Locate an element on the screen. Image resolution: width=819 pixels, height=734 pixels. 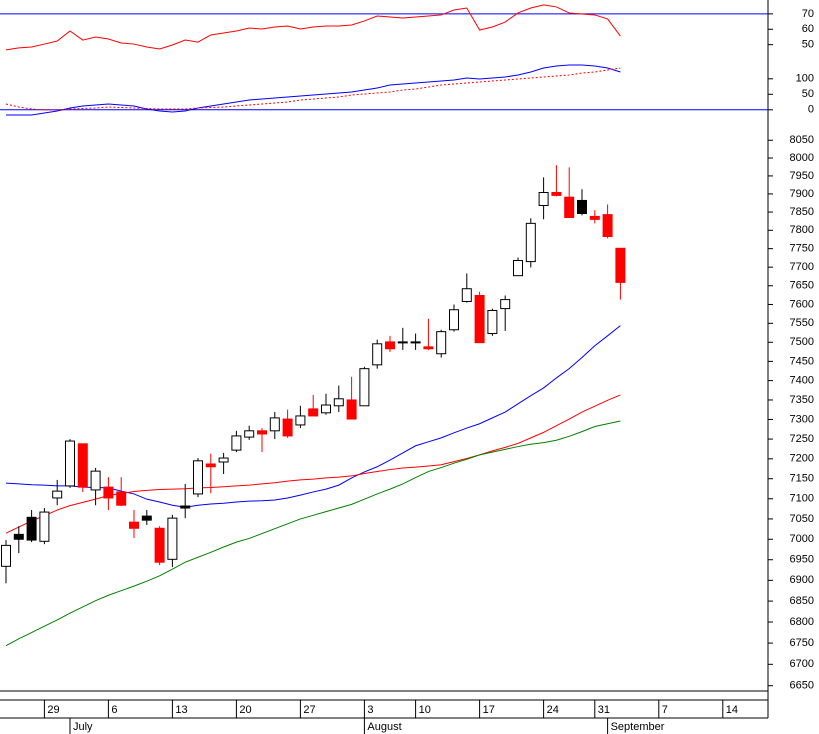
y-tick-label: 7800 is located at coordinates (802, 230).